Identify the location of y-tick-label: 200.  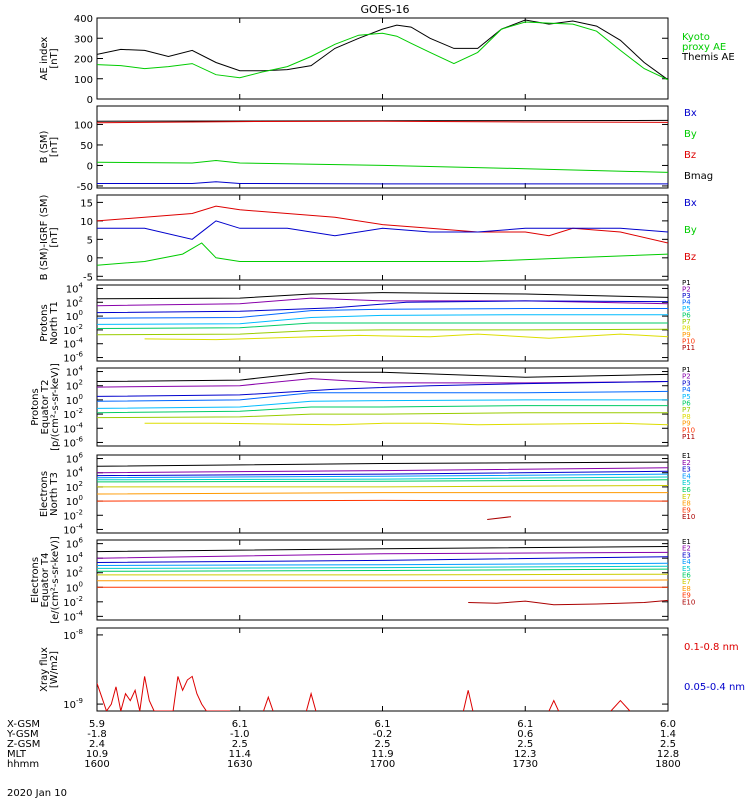
(83, 60).